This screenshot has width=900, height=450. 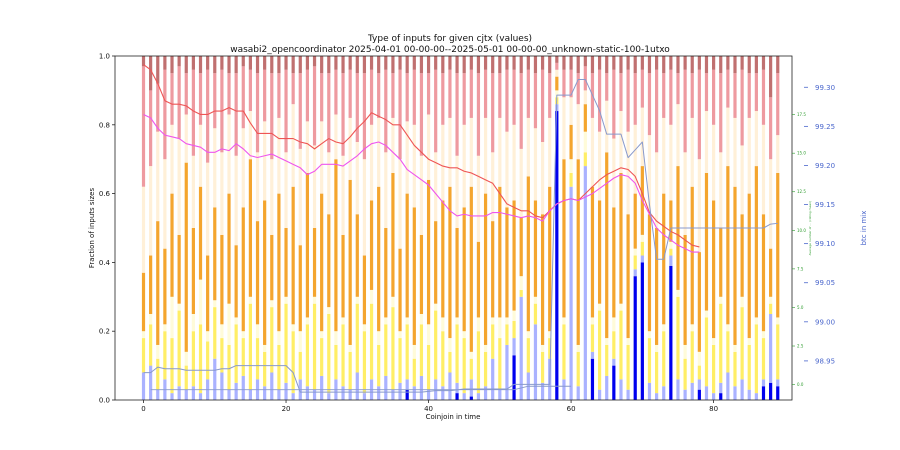 I want to click on right-axis: 98.95 99.00 99.05 99.10 99.15 99.20 99.25 99.30, so click(x=819, y=224).